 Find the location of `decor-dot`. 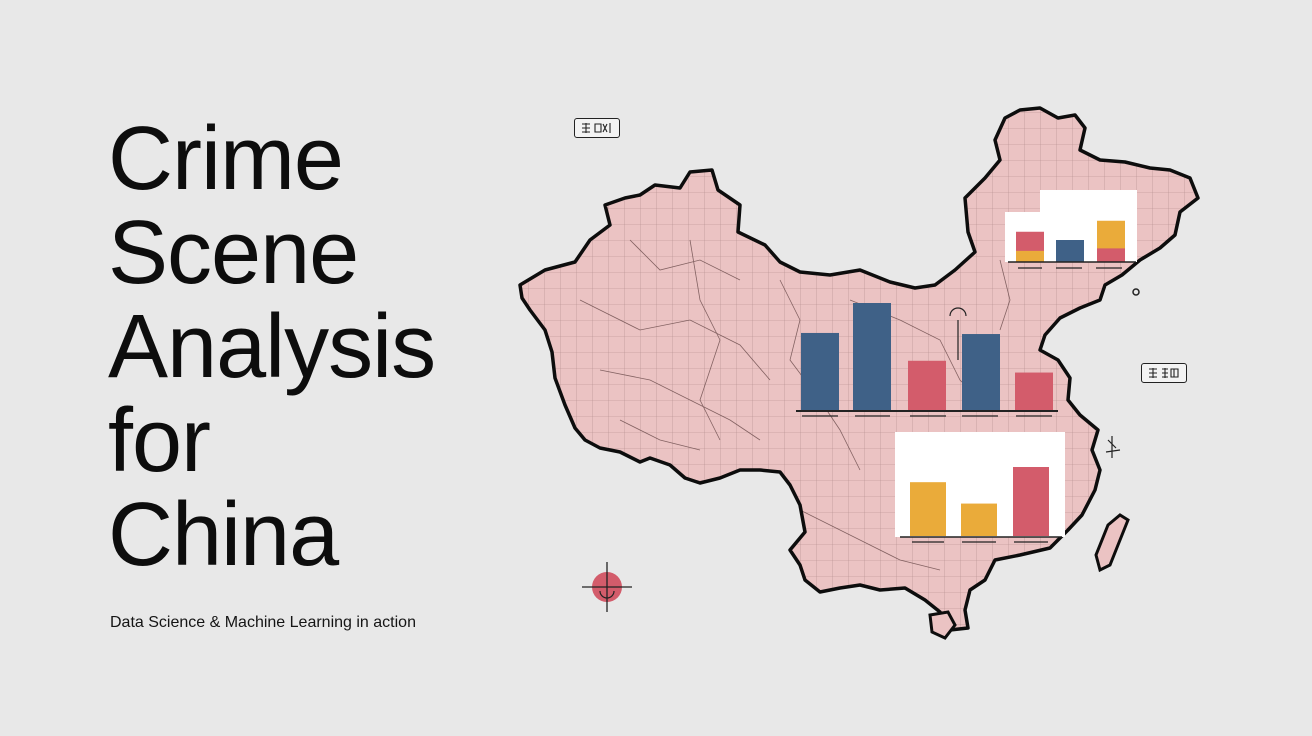

decor-dot is located at coordinates (1136, 292).